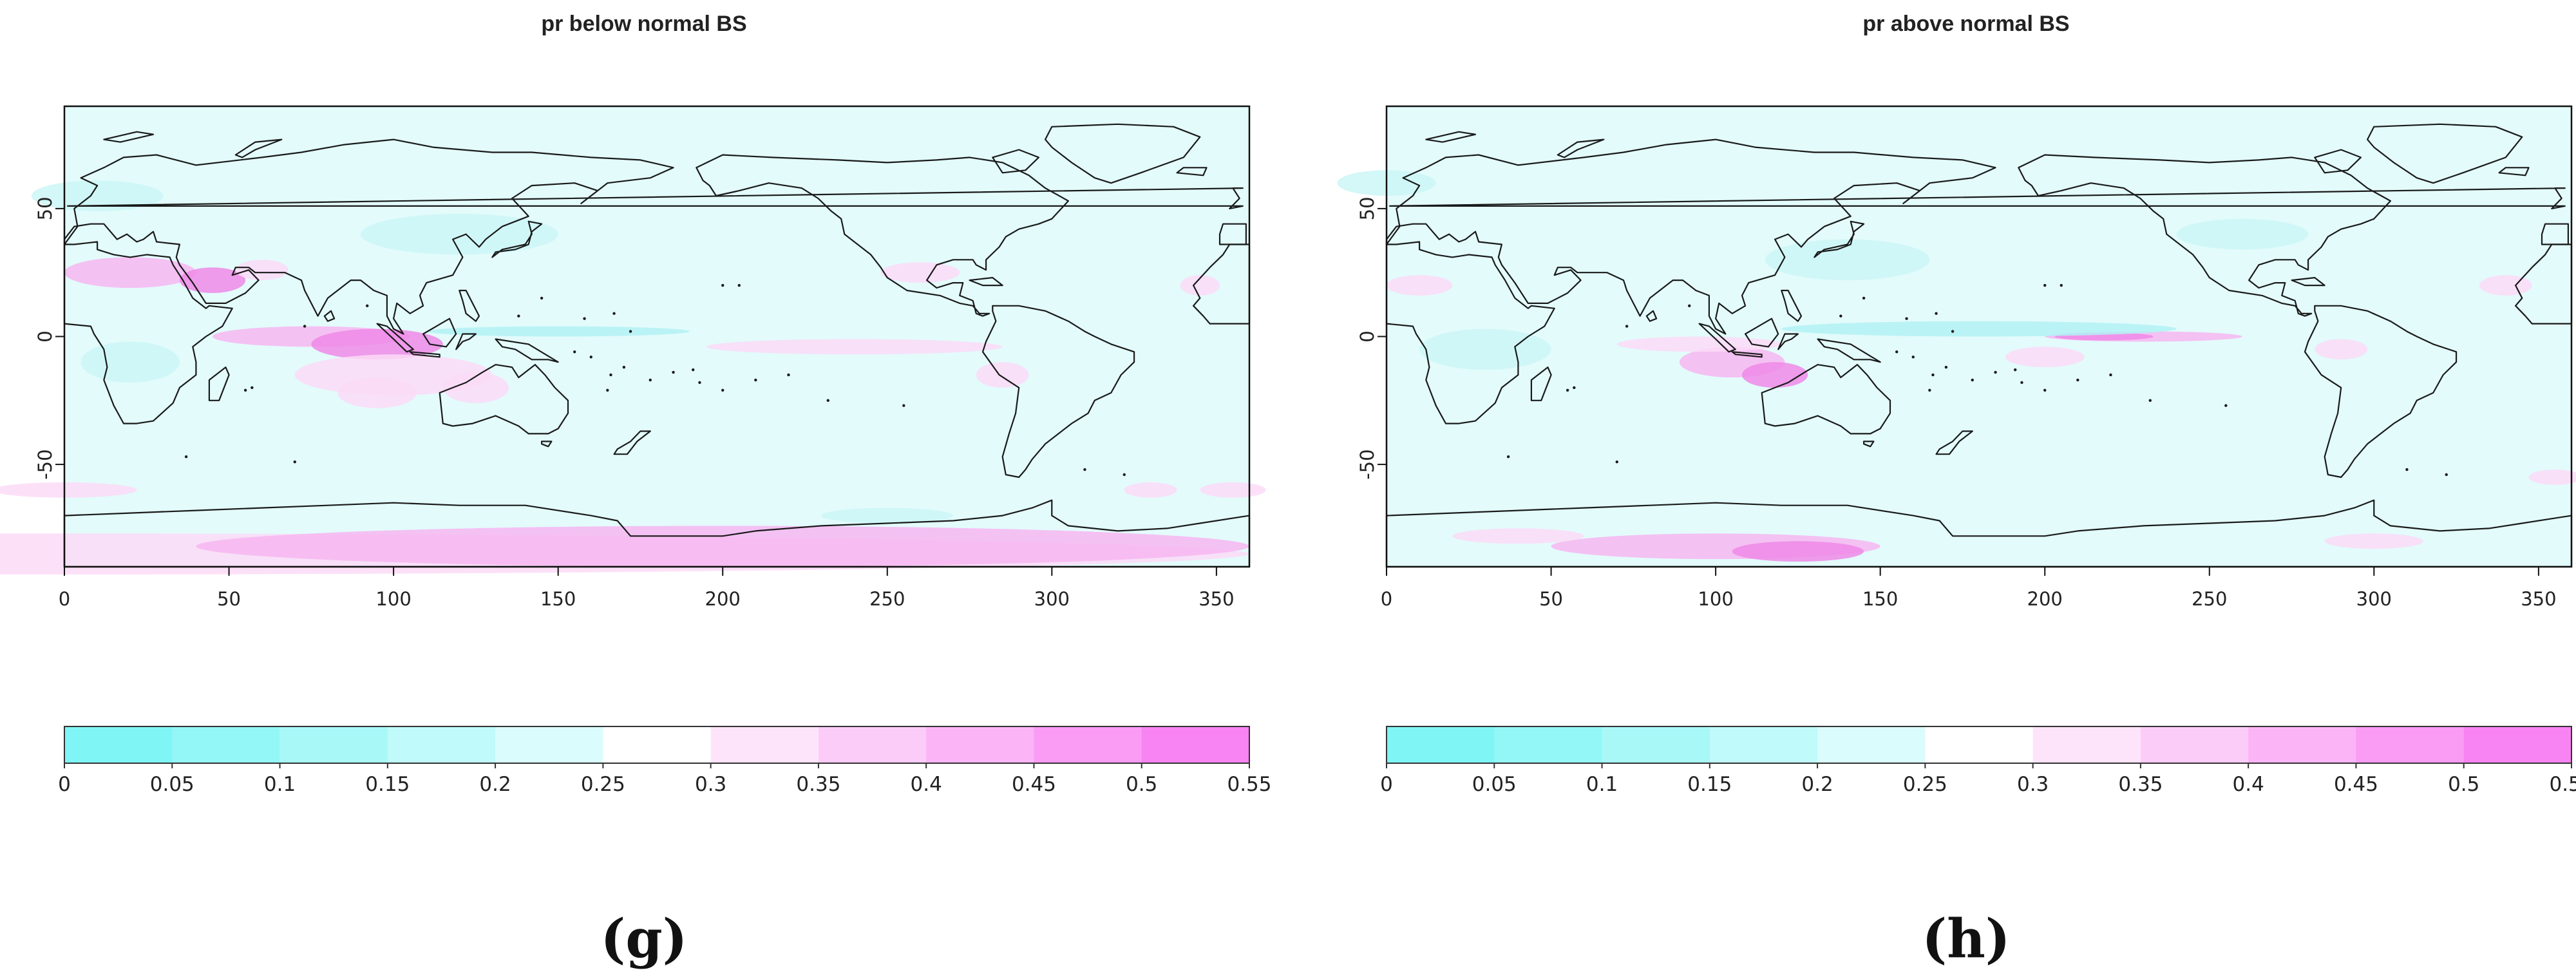  Describe the element at coordinates (2544, 284) in the screenshot. I see `west-africa-coast` at that location.